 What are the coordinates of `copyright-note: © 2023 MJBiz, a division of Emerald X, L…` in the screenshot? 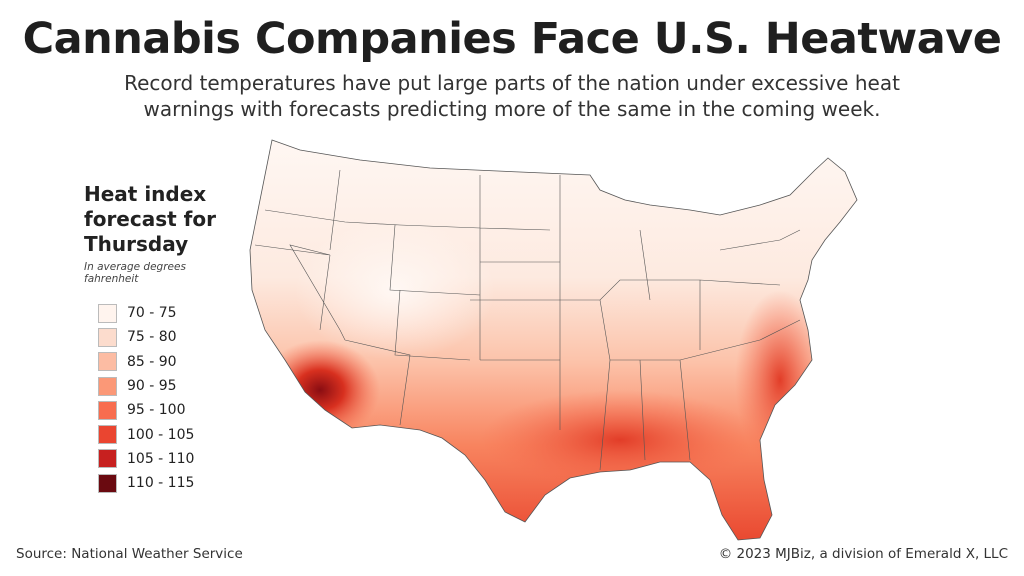 It's located at (863, 554).